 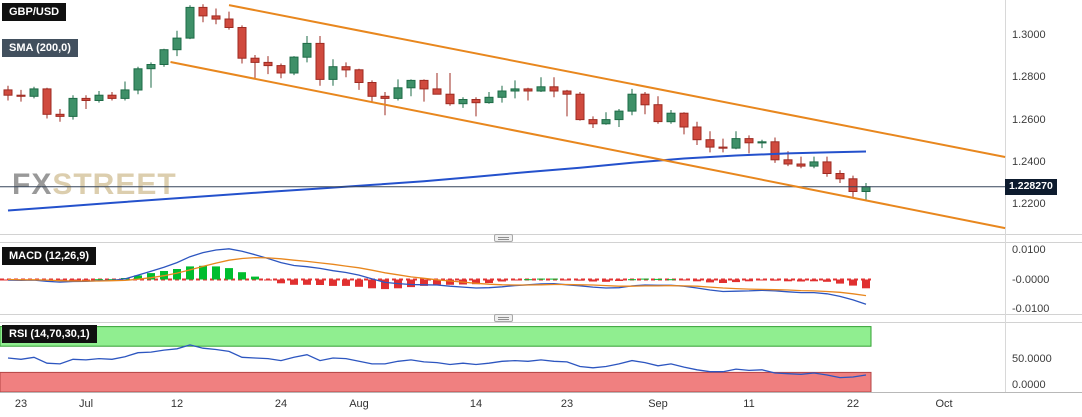 What do you see at coordinates (1029, 35) in the screenshot?
I see `axis-tick-label: 1.3000` at bounding box center [1029, 35].